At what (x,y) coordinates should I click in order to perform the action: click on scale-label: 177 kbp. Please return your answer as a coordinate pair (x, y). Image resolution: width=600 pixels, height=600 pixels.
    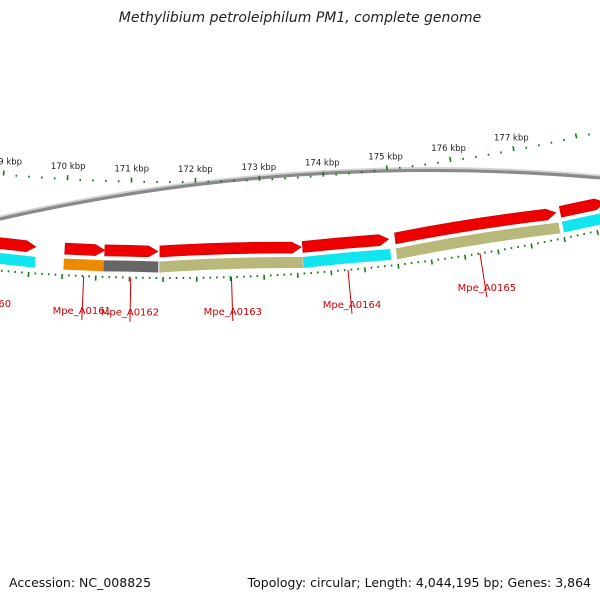
    Looking at the image, I should click on (511, 138).